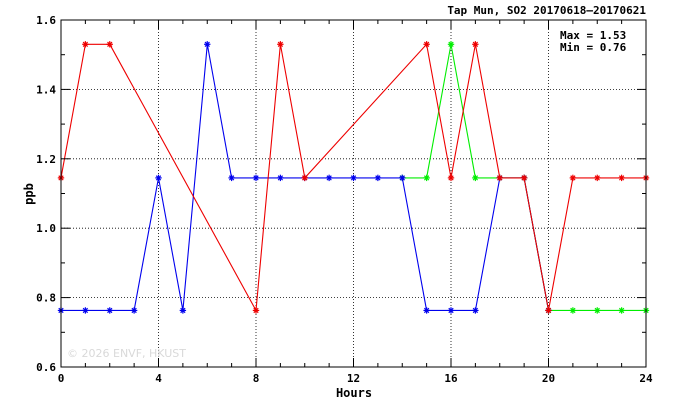  What do you see at coordinates (61, 378) in the screenshot?
I see `x-tick-label: 0` at bounding box center [61, 378].